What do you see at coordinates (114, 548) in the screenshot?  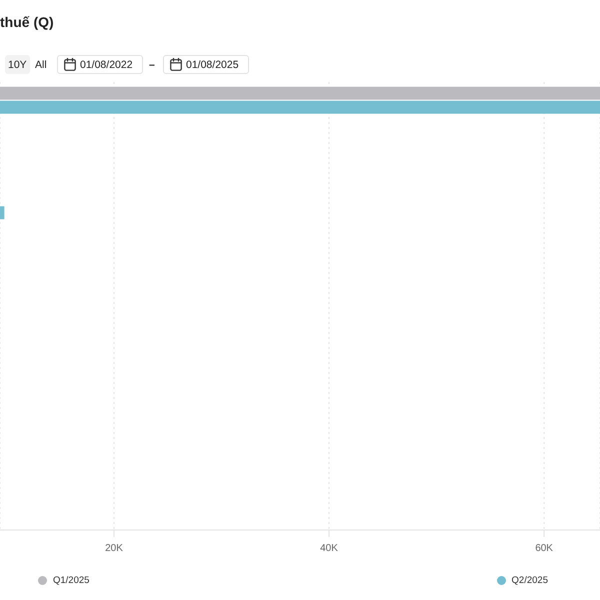 I see `x-tick-label: 20K` at bounding box center [114, 548].